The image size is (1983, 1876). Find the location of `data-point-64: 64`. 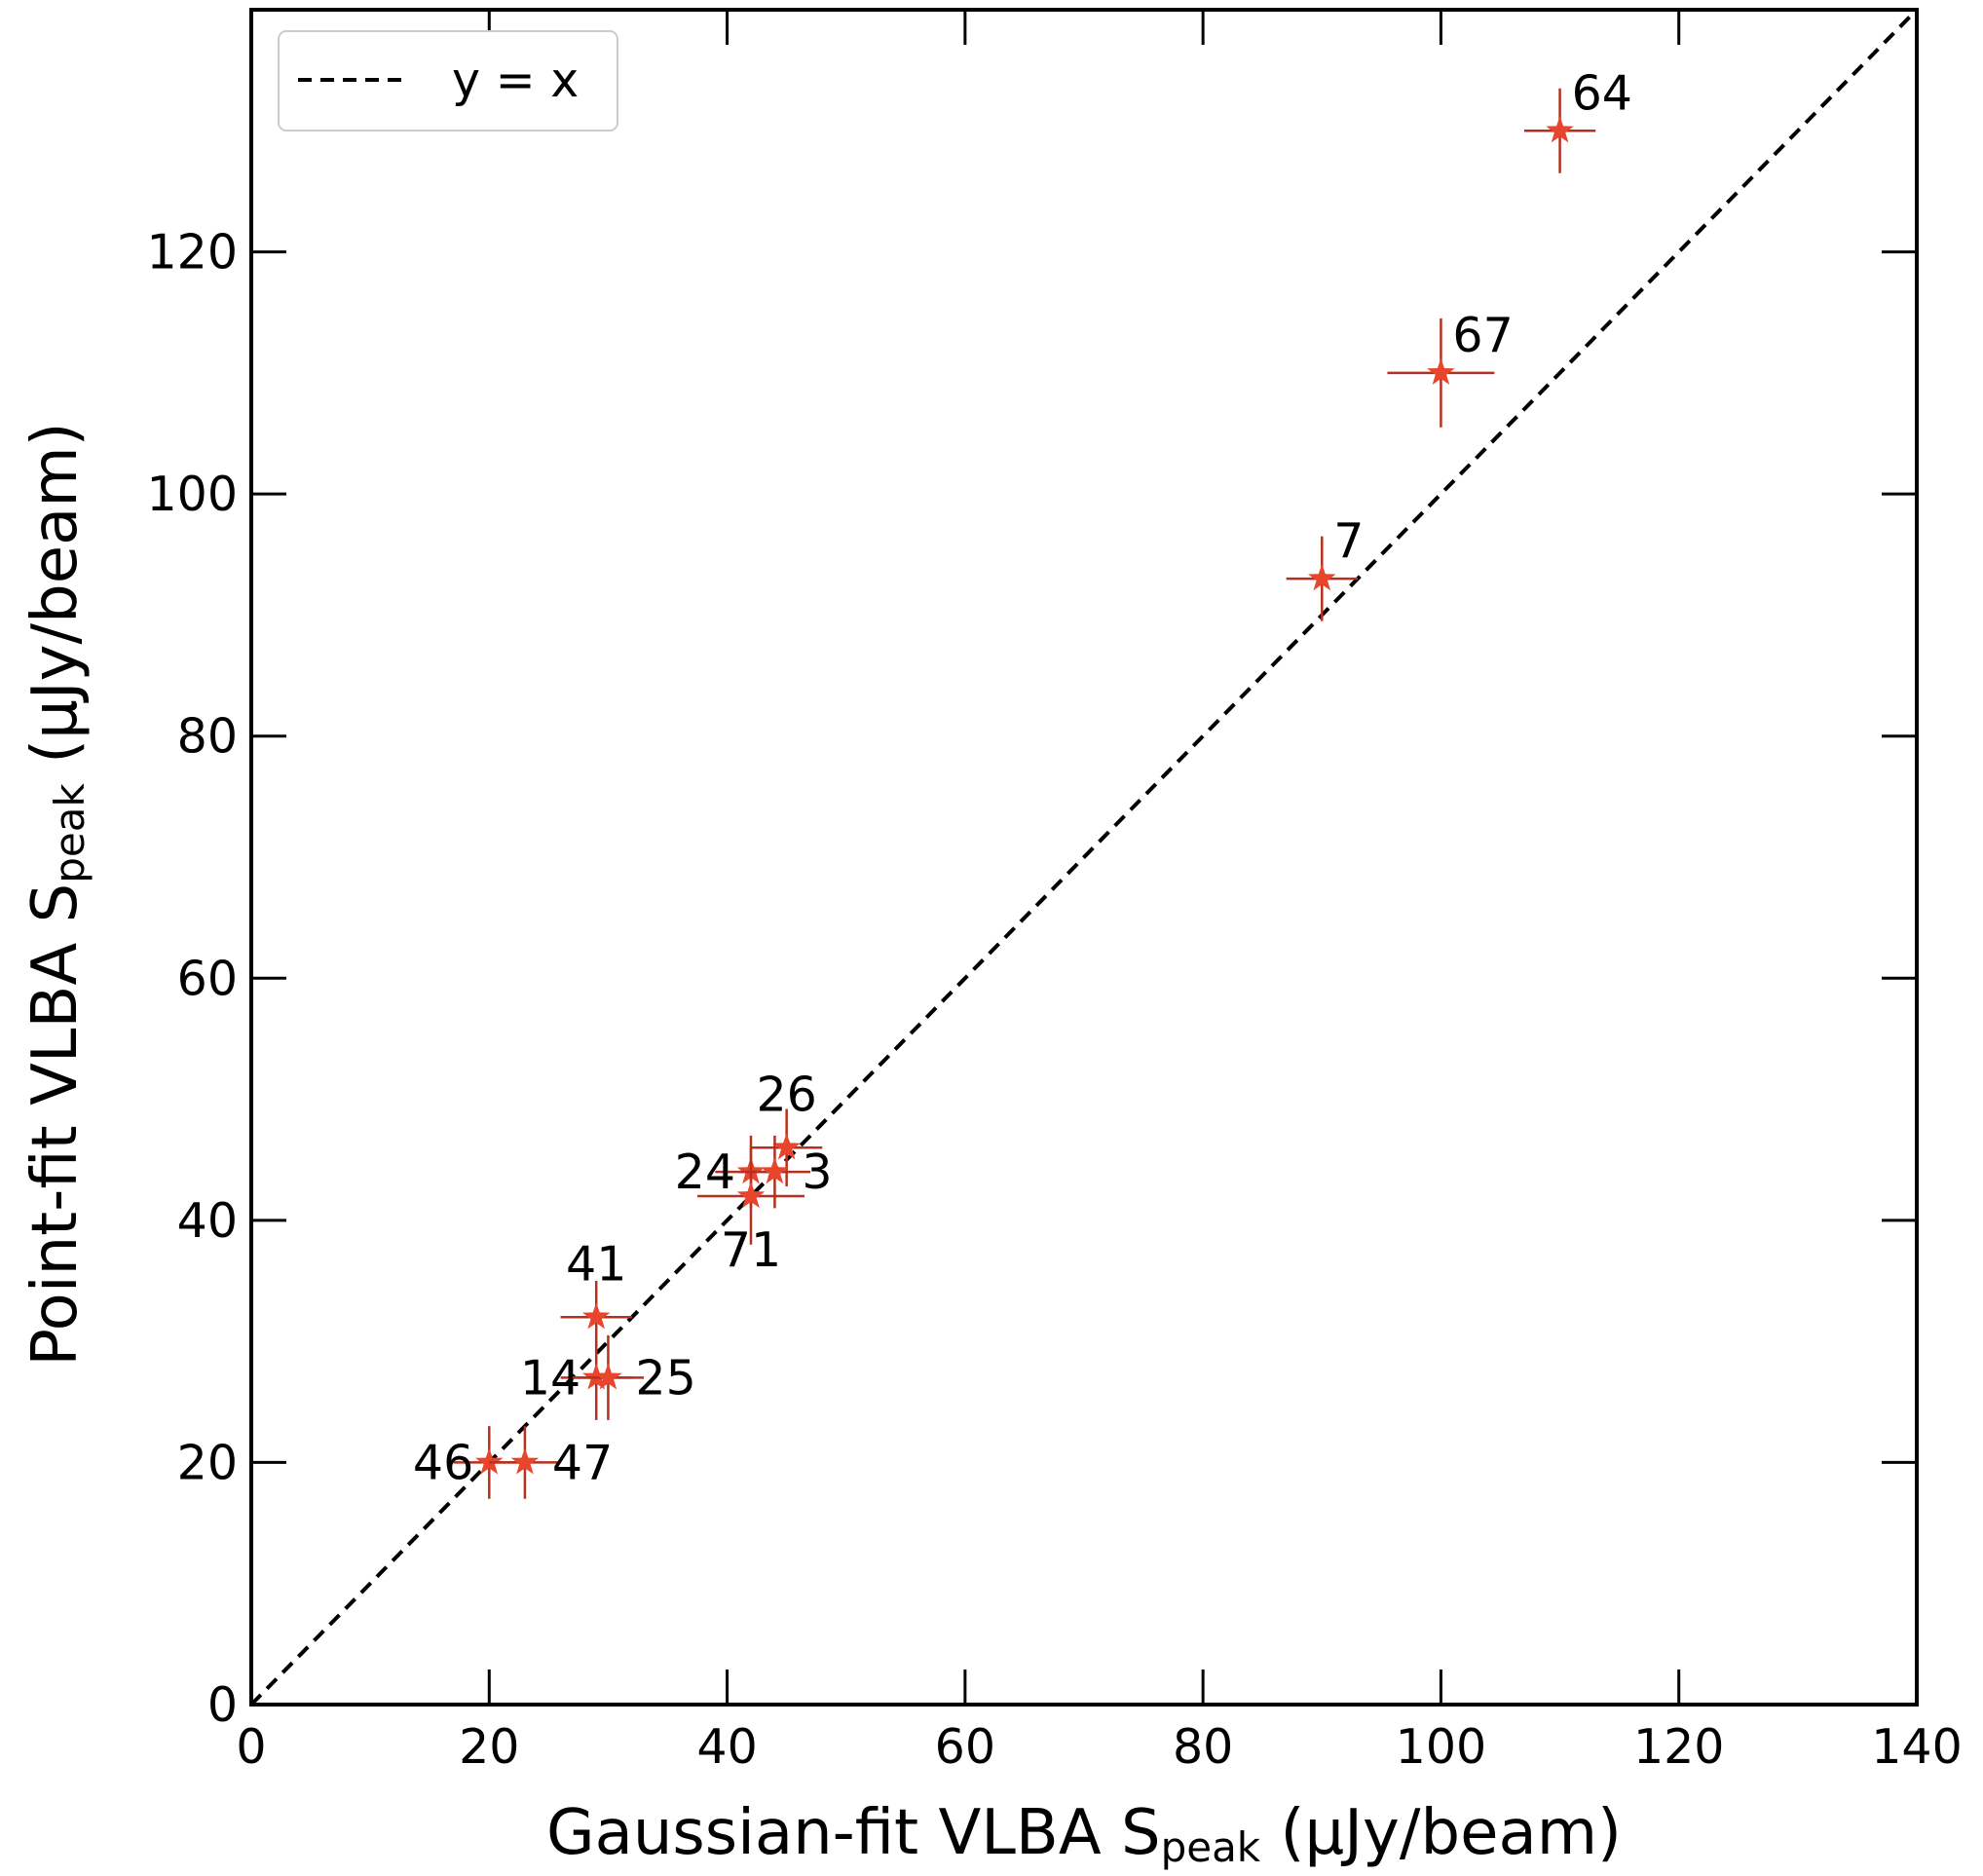

data-point-64: 64 is located at coordinates (1578, 119).